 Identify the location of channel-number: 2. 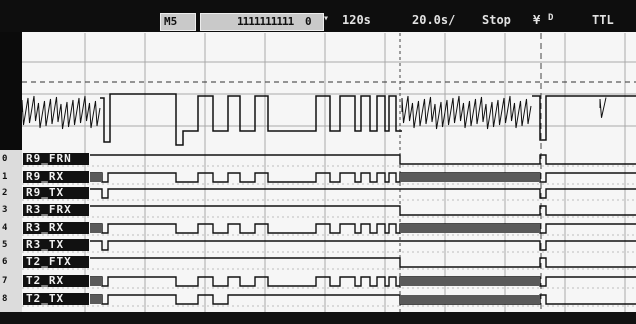
(5, 193).